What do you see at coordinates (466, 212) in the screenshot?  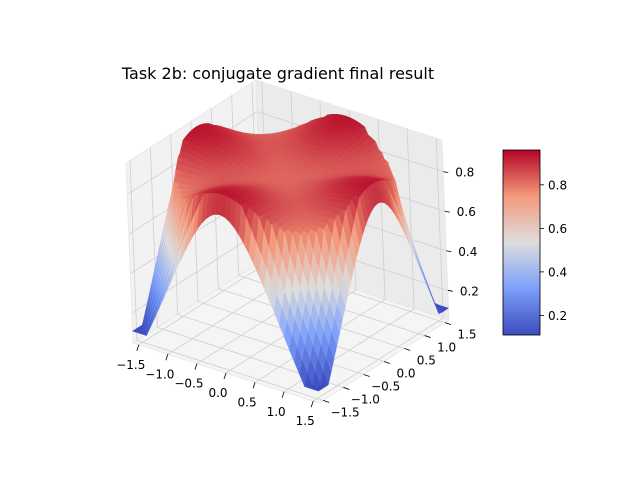 I see `z-tick-label-2: 0.6` at bounding box center [466, 212].